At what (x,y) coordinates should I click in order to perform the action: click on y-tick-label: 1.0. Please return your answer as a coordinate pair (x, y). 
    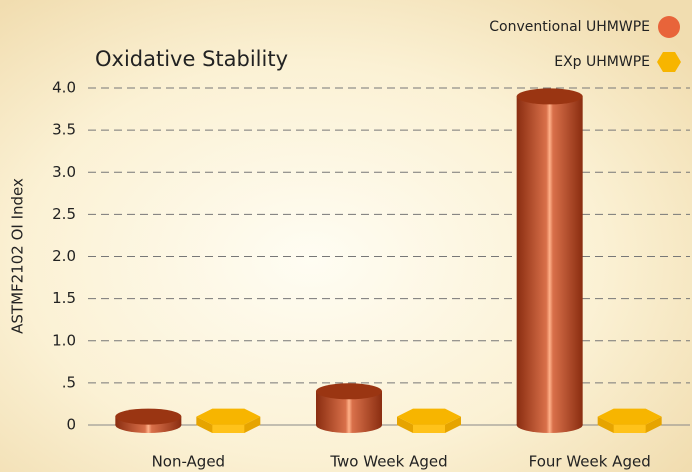
    Looking at the image, I should click on (64, 340).